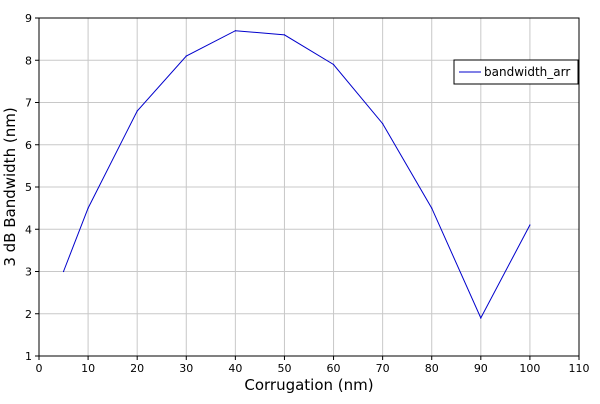  I want to click on legend-label: bandwidth_arr, so click(527, 72).